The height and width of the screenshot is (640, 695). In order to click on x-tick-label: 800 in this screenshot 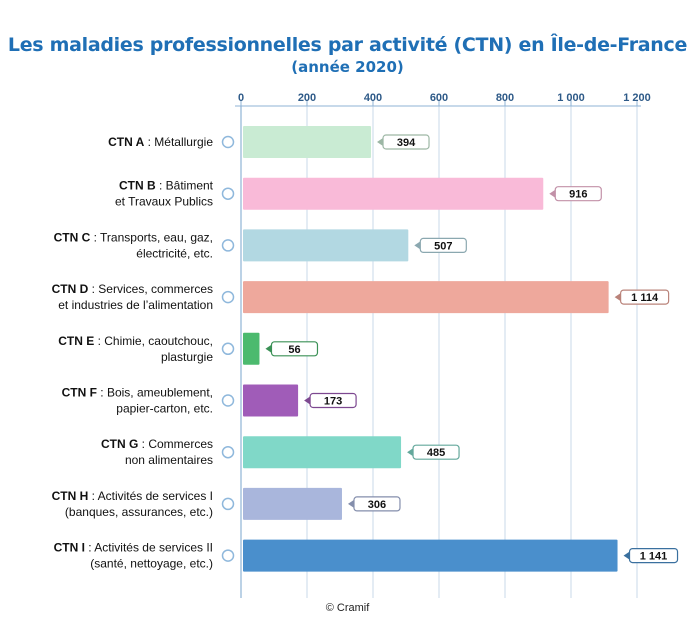, I will do `click(505, 98)`.